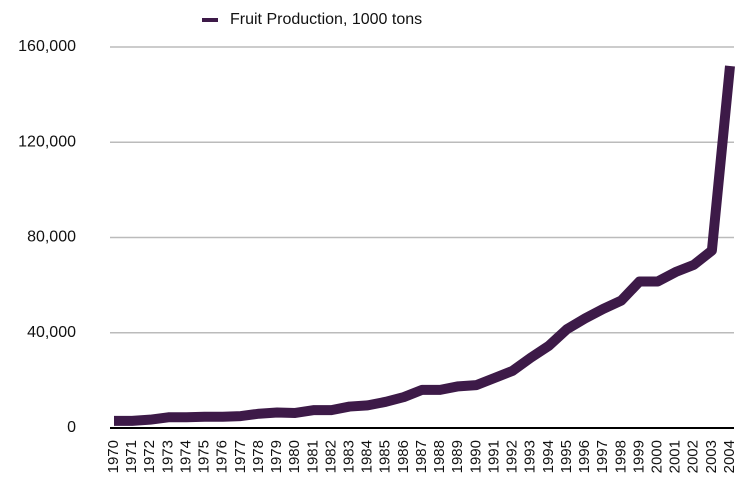  I want to click on x-tick-label: 1989, so click(457, 456).